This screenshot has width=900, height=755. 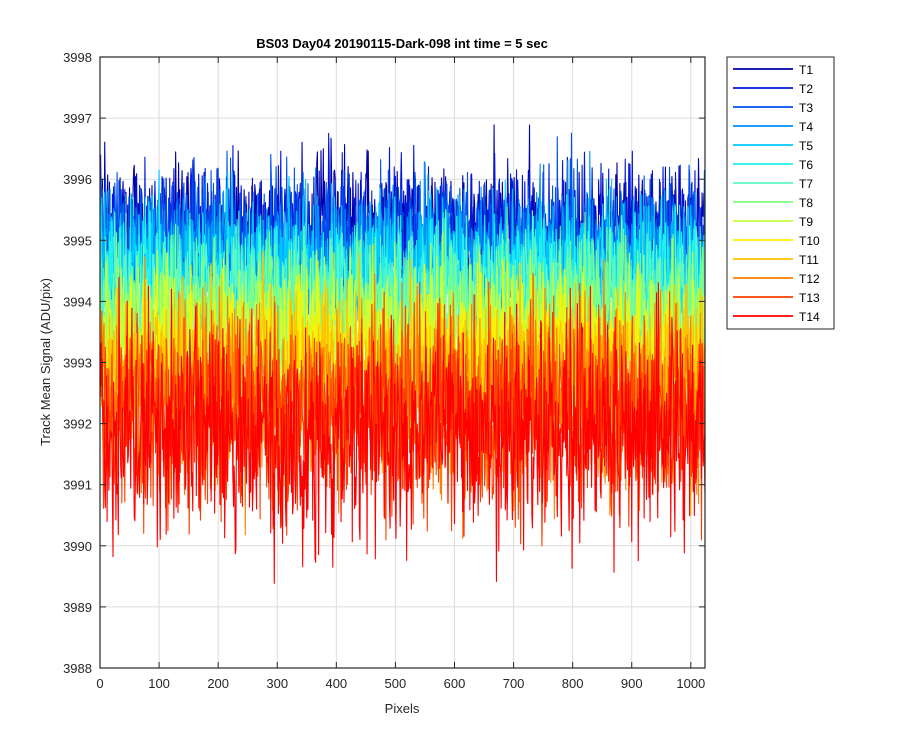 What do you see at coordinates (806, 146) in the screenshot?
I see `legend-label: T5` at bounding box center [806, 146].